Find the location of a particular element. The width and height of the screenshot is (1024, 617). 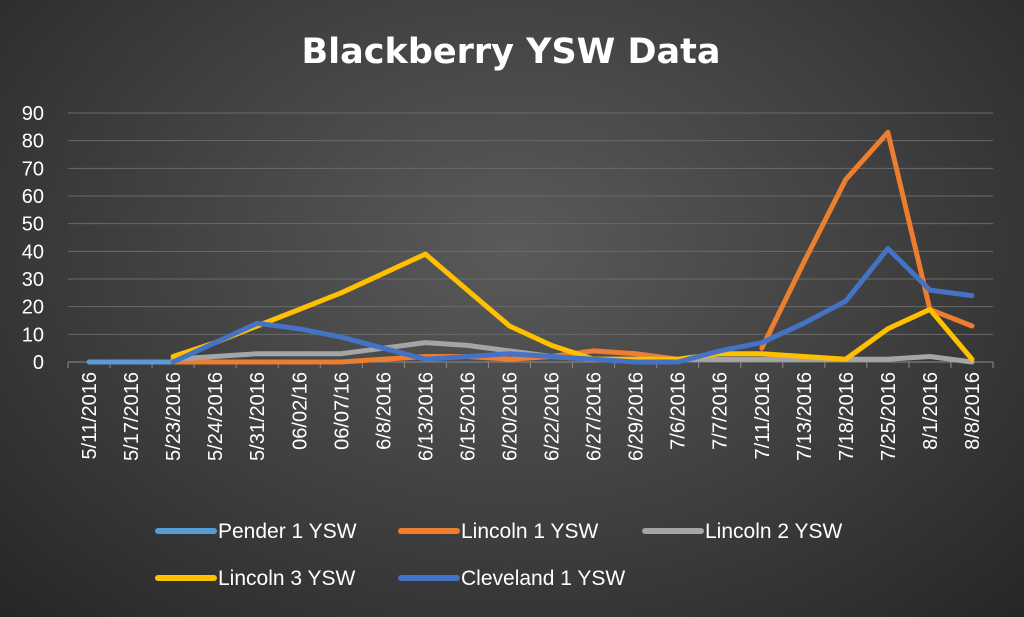

x-tick-label: 5/11/2016 is located at coordinates (90, 416).